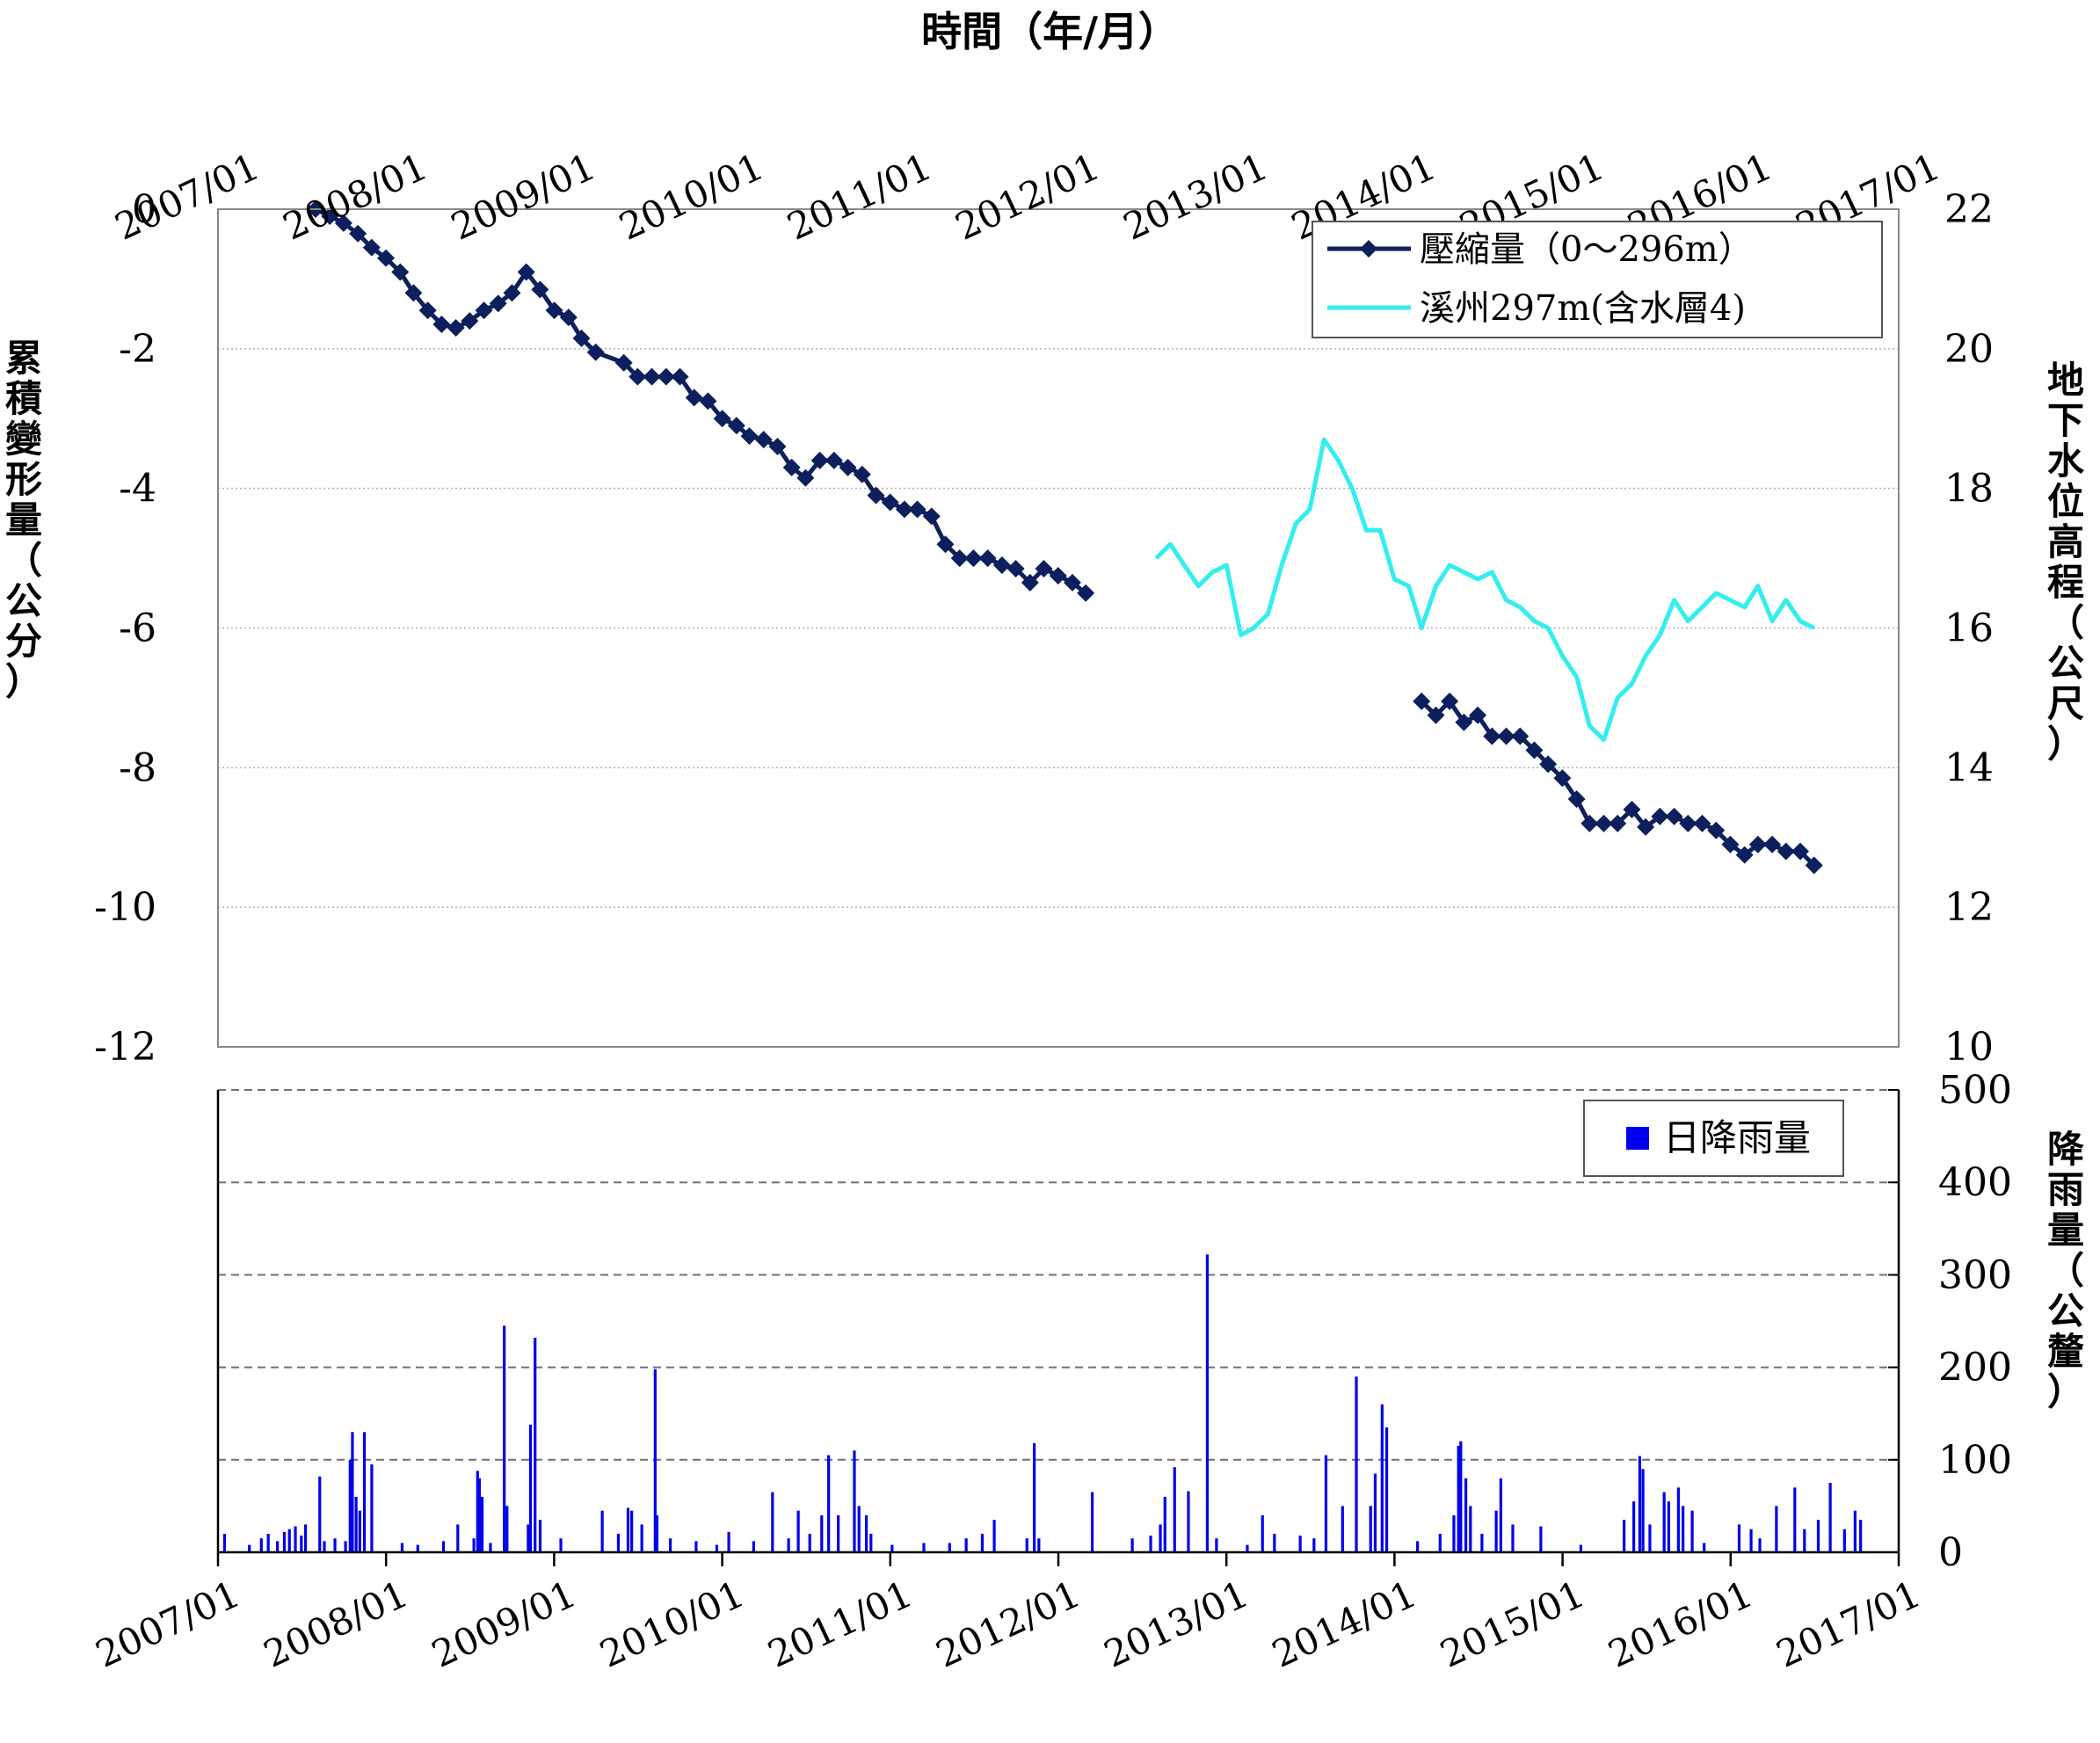 The height and width of the screenshot is (1743, 2100). Describe the element at coordinates (137, 489) in the screenshot. I see `left-tick-label: -4` at that location.